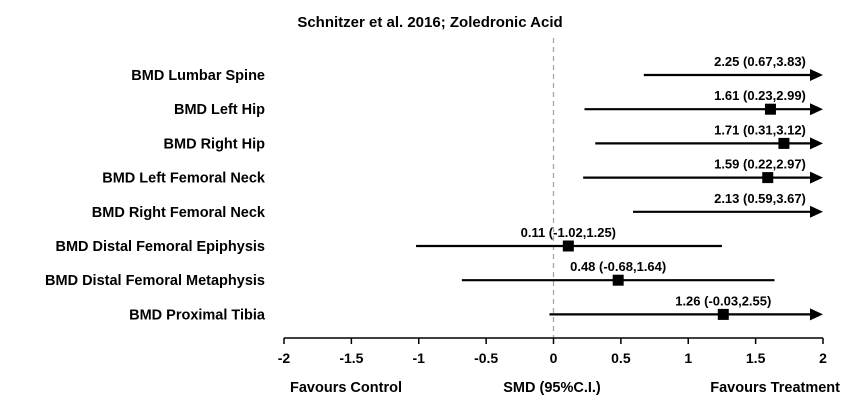 Image resolution: width=854 pixels, height=418 pixels. What do you see at coordinates (568, 232) in the screenshot?
I see `data-label: 0.11 (-1.02,1.25)` at bounding box center [568, 232].